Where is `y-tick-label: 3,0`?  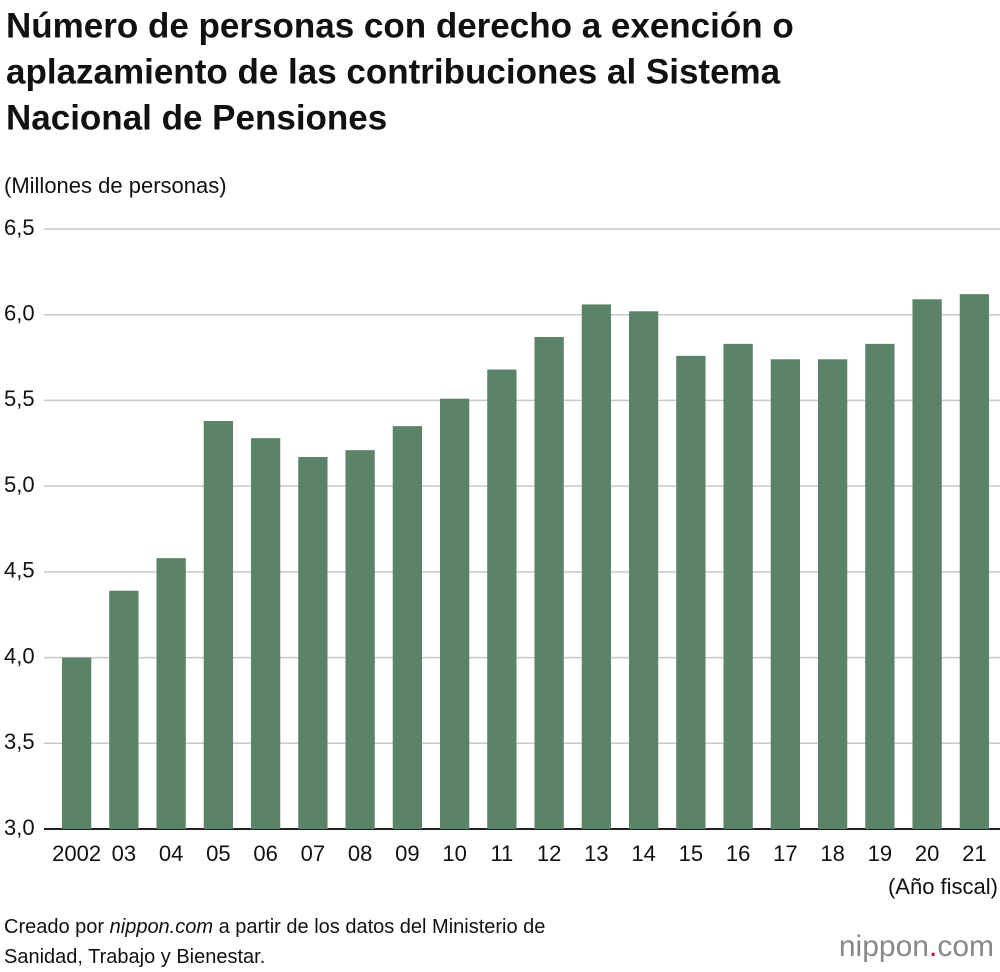 y-tick-label: 3,0 is located at coordinates (19, 827).